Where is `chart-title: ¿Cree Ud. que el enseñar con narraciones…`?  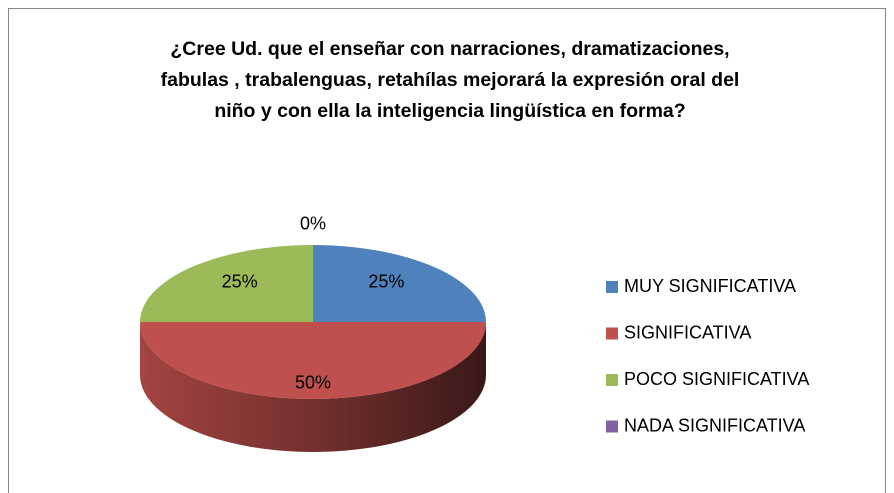 chart-title: ¿Cree Ud. que el enseñar con narraciones… is located at coordinates (450, 80).